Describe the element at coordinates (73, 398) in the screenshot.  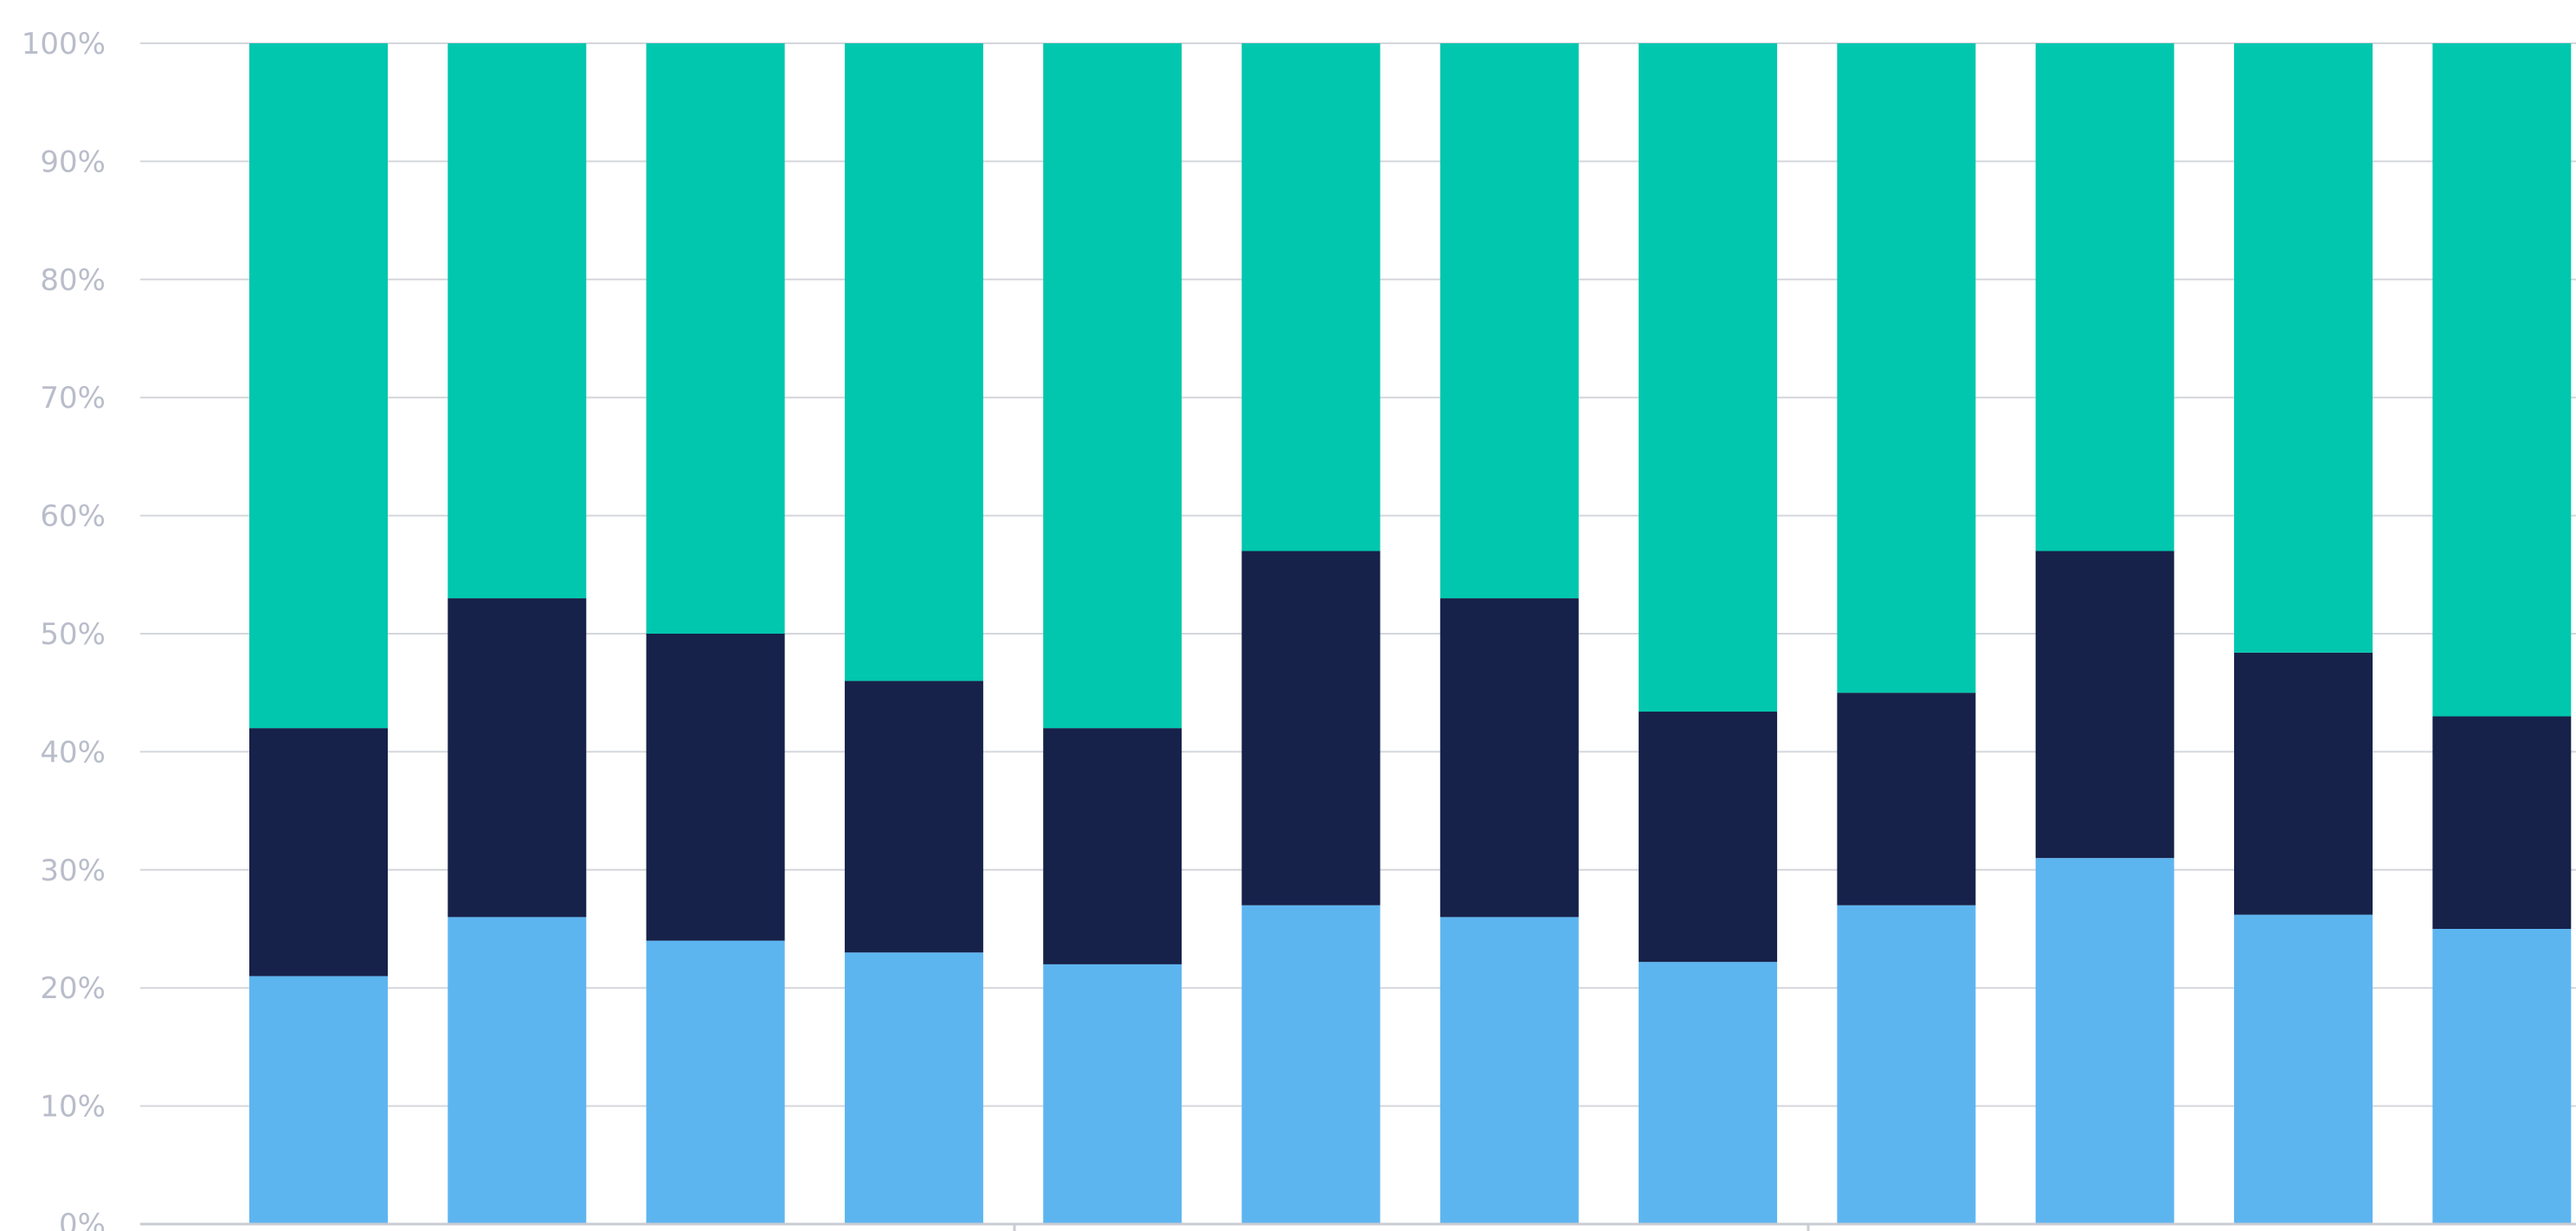
I see `y-tick-label: 70%` at that location.